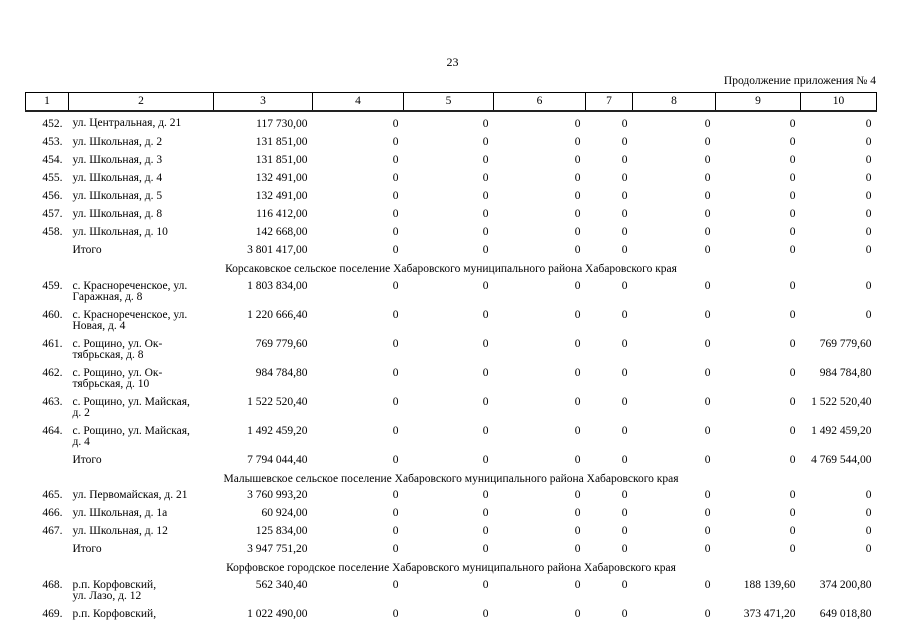 The width and height of the screenshot is (905, 640). Describe the element at coordinates (117, 160) in the screenshot. I see `address-cell: ул. Школьная, д. 3` at that location.